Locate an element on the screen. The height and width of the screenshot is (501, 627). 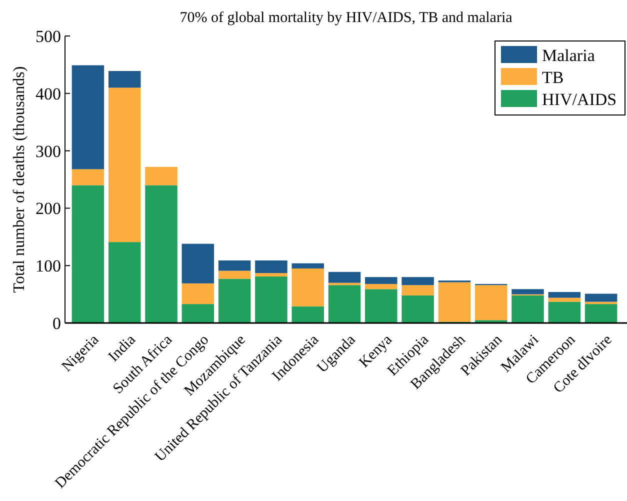
legend-label: HIV/AIDS is located at coordinates (579, 99).